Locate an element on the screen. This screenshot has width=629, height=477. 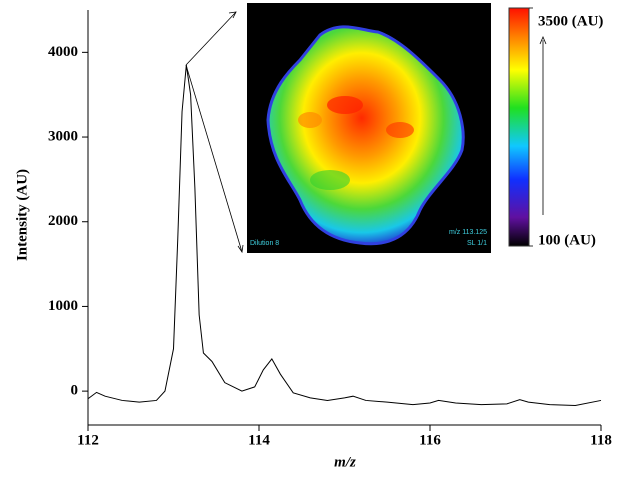
colorbar is located at coordinates (519, 127).